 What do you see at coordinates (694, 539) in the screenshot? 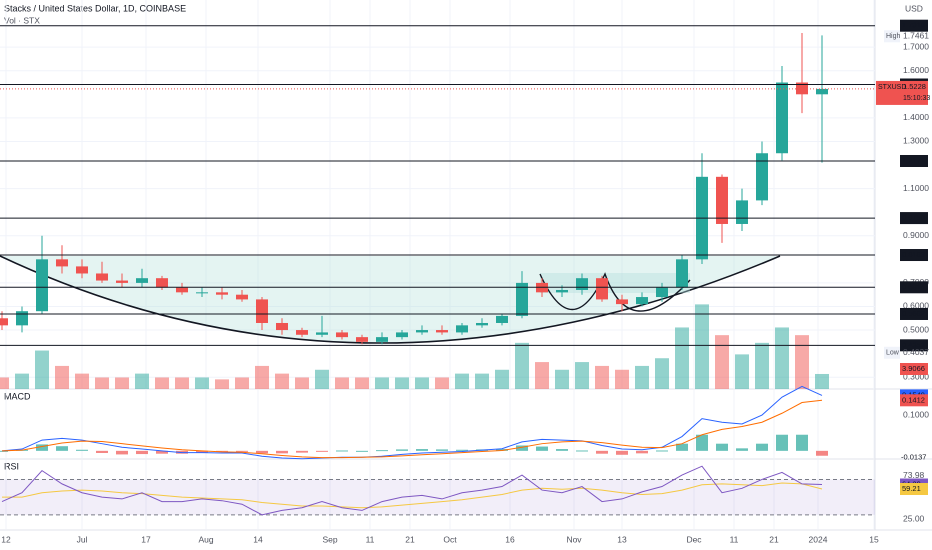
I see `x-tick-label: Dec` at bounding box center [694, 539].